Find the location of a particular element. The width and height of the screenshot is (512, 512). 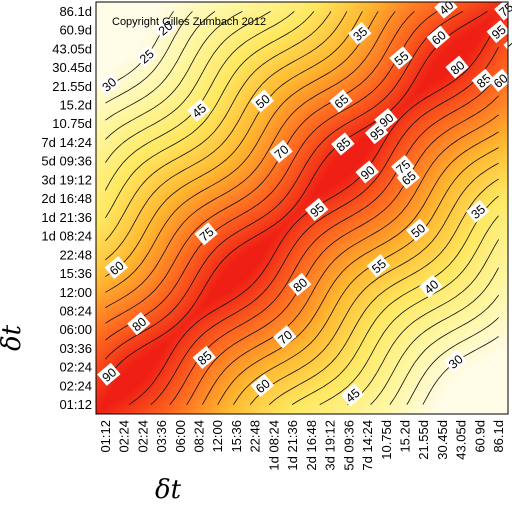

y-tick-label: 2d 16:48 is located at coordinates (66, 198).